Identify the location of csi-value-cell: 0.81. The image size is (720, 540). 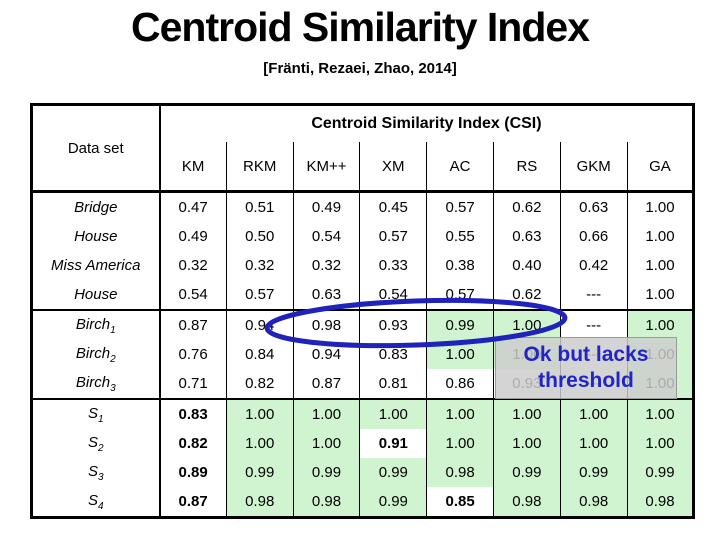
(393, 384).